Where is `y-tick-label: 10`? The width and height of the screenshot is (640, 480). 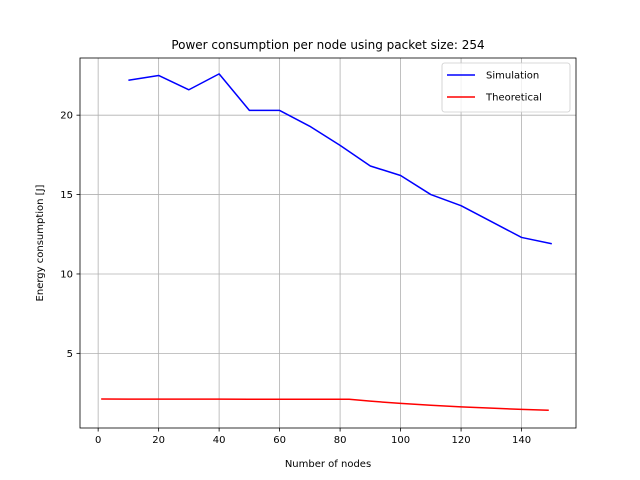
y-tick-label: 10 is located at coordinates (66, 274).